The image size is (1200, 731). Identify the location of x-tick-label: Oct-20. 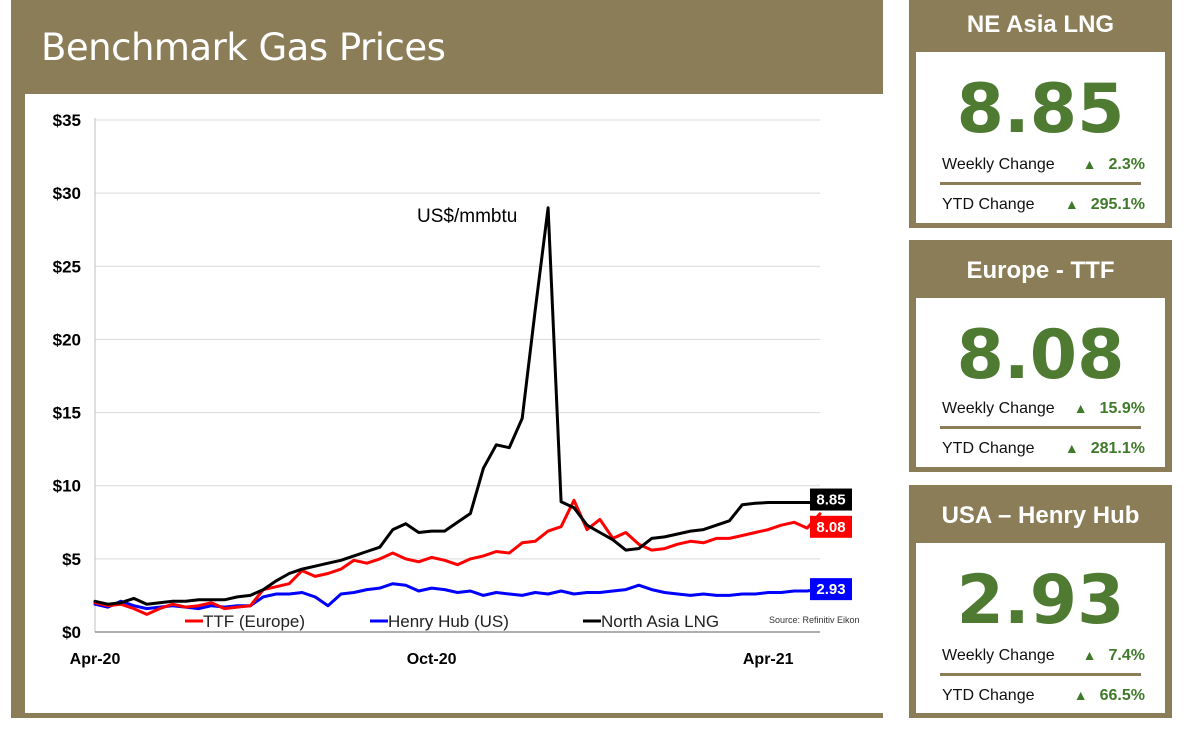
(432, 659).